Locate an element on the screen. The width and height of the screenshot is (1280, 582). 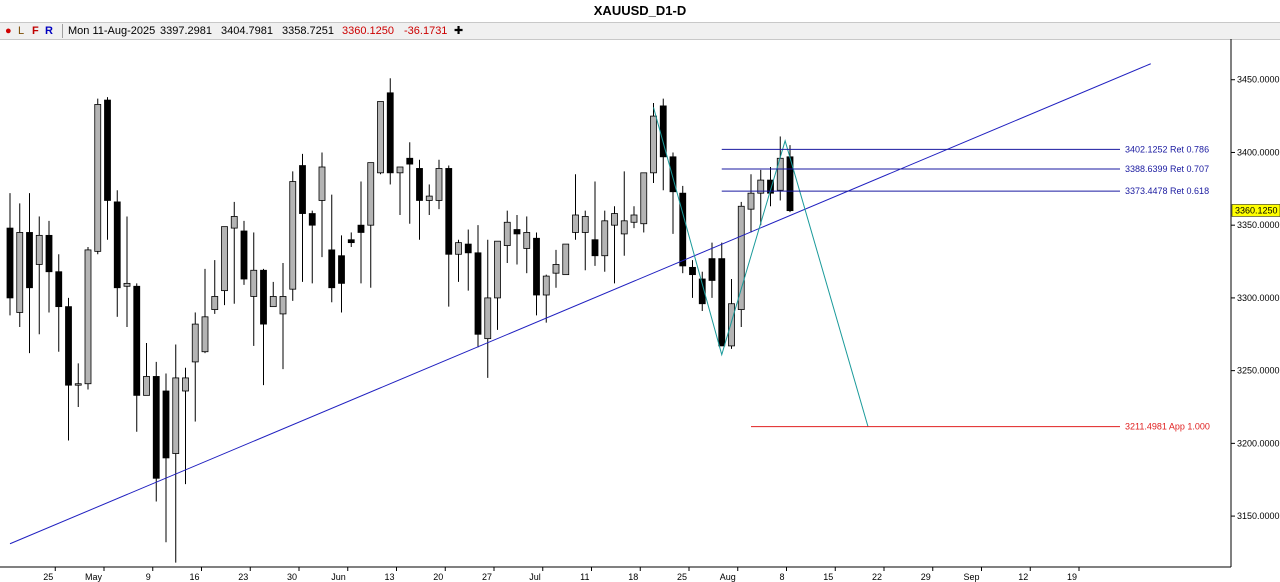
bar-open: 3397.2981 is located at coordinates (186, 31).